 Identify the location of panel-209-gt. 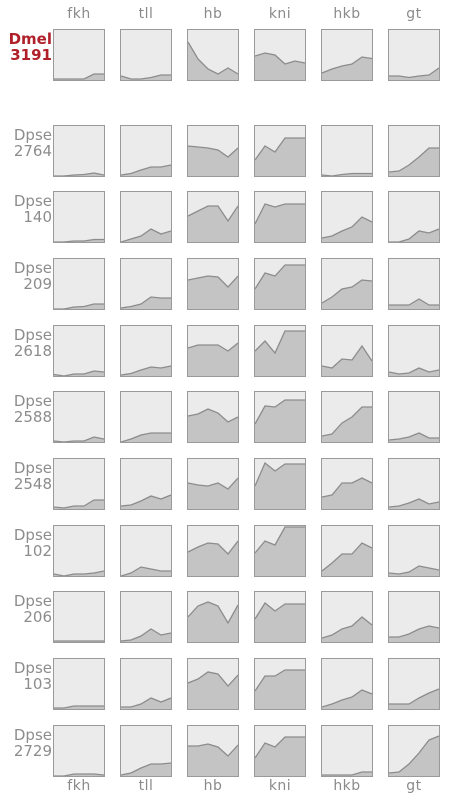
(414, 284).